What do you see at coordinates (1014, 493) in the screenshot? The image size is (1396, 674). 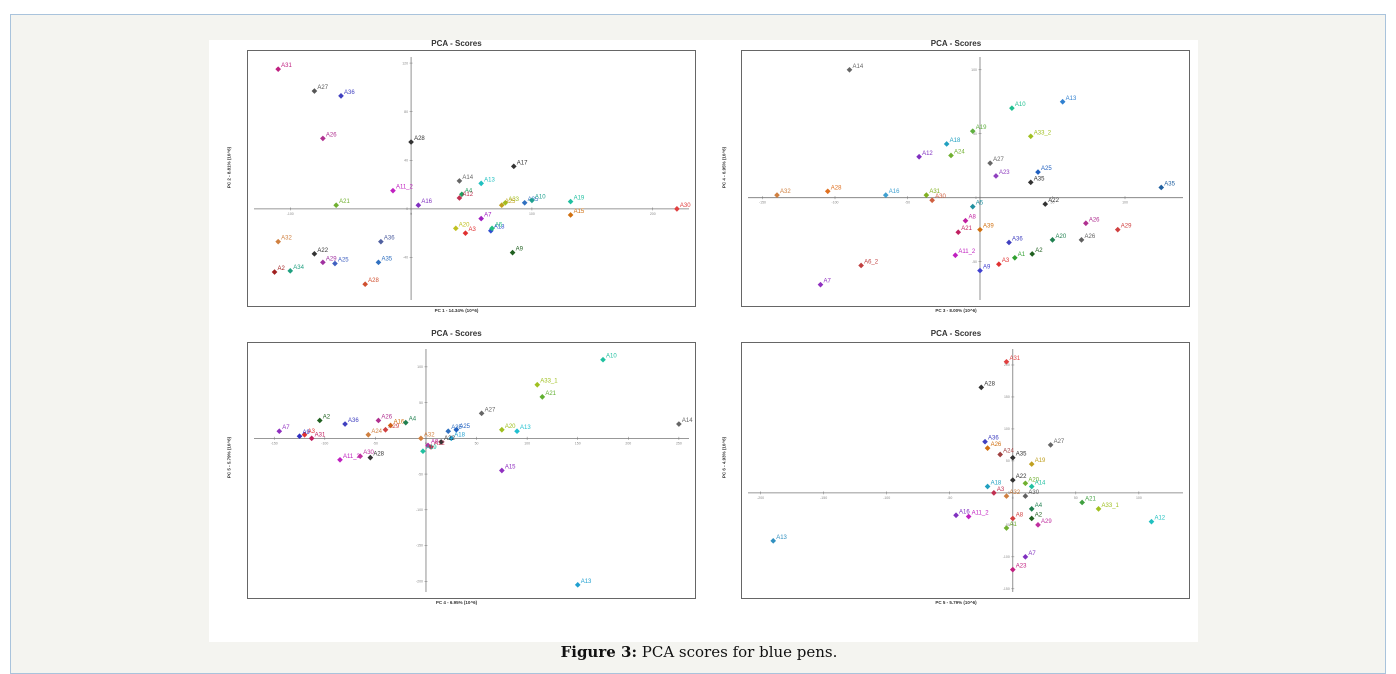 I see `point-label: A32` at bounding box center [1014, 493].